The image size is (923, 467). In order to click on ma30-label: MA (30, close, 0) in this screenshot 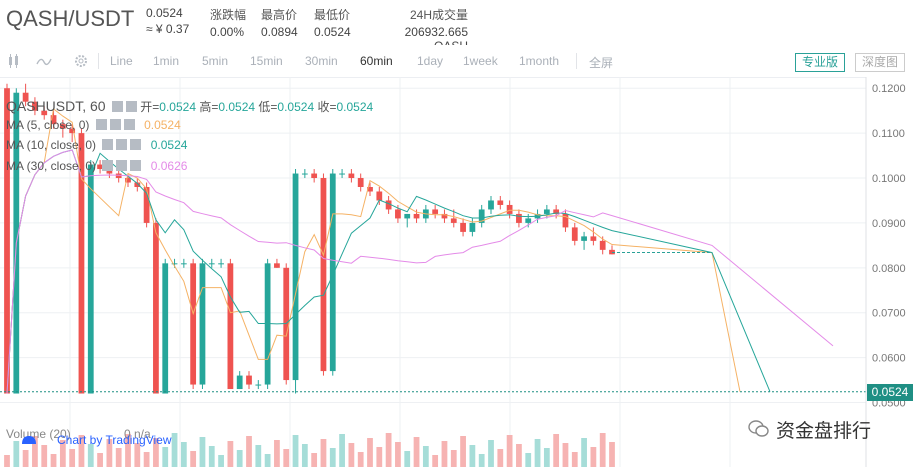, I will do `click(51, 166)`.